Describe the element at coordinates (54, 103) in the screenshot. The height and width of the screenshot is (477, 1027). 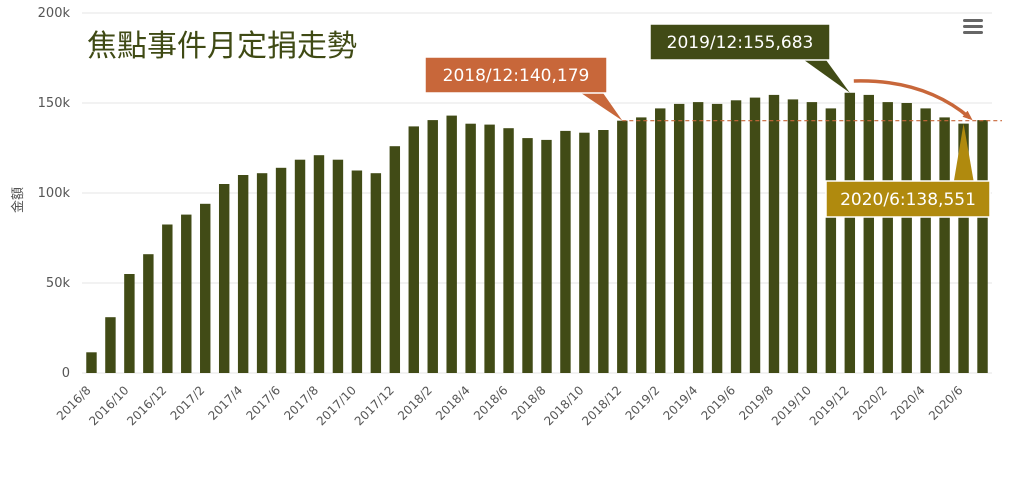
I see `y-tick-label: 150k` at that location.